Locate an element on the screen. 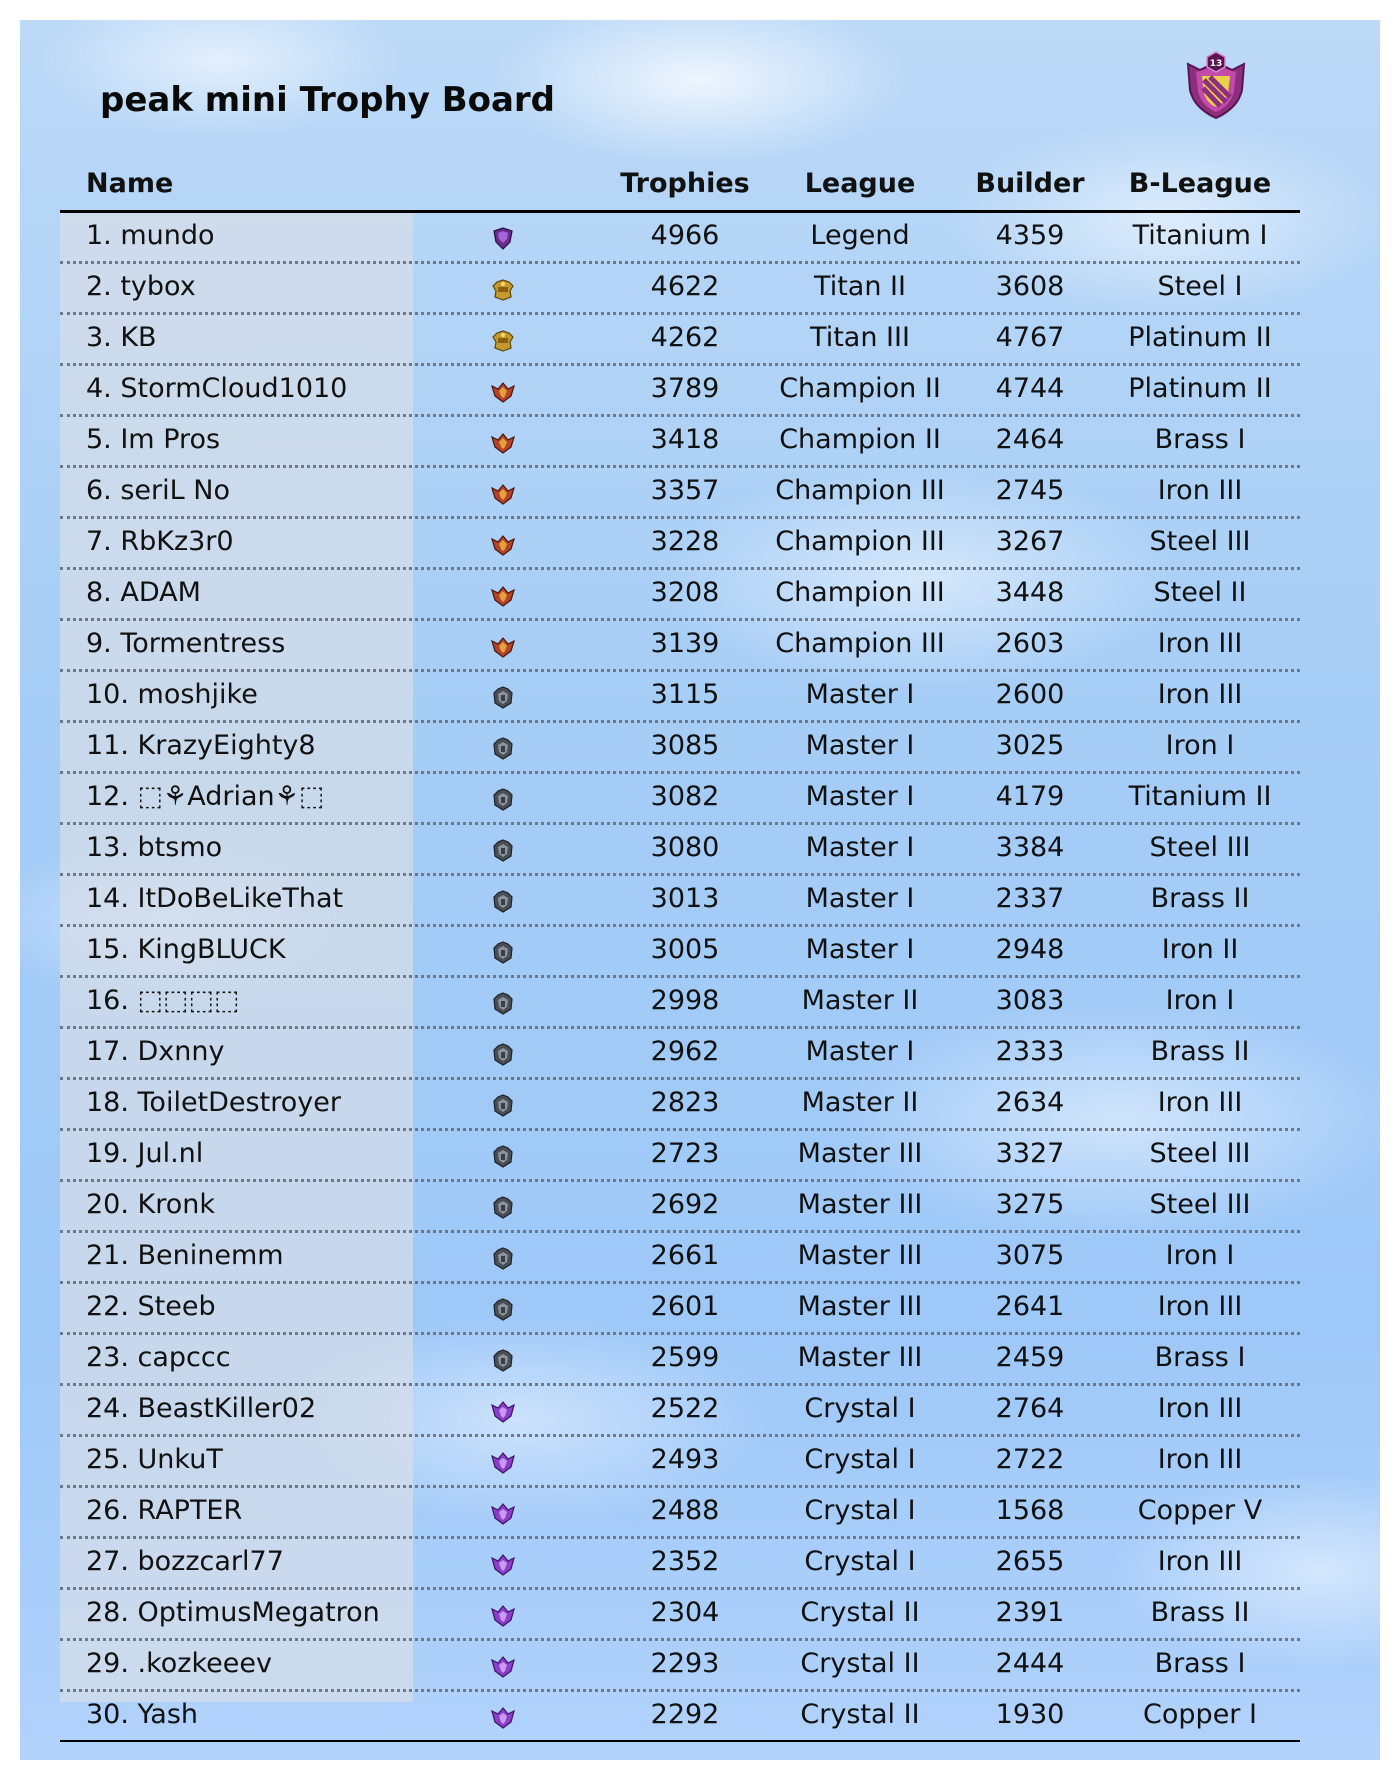 This screenshot has height=1780, width=1400. header-builder: Builder is located at coordinates (1030, 183).